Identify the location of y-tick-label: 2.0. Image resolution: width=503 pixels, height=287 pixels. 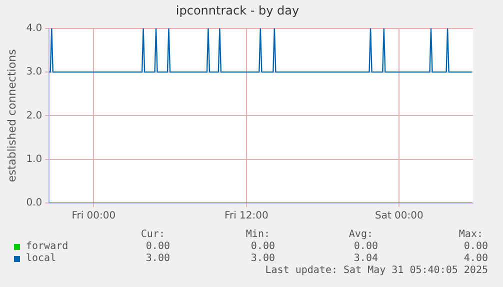
(34, 116).